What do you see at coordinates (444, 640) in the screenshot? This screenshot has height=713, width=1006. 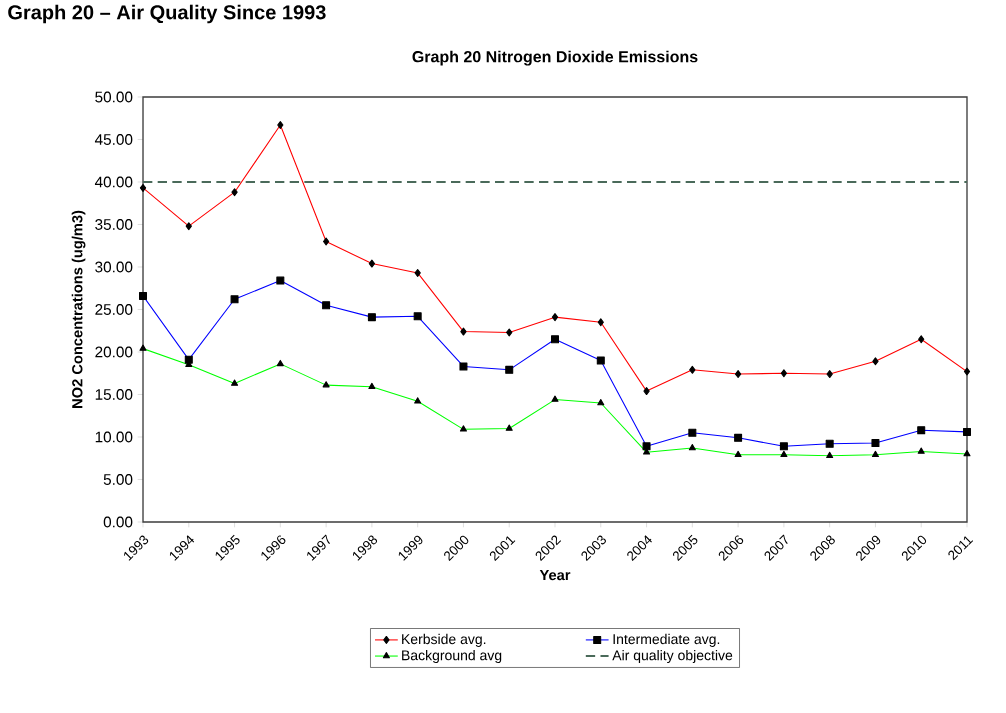 I see `legend-label: Kerbside avg.` at bounding box center [444, 640].